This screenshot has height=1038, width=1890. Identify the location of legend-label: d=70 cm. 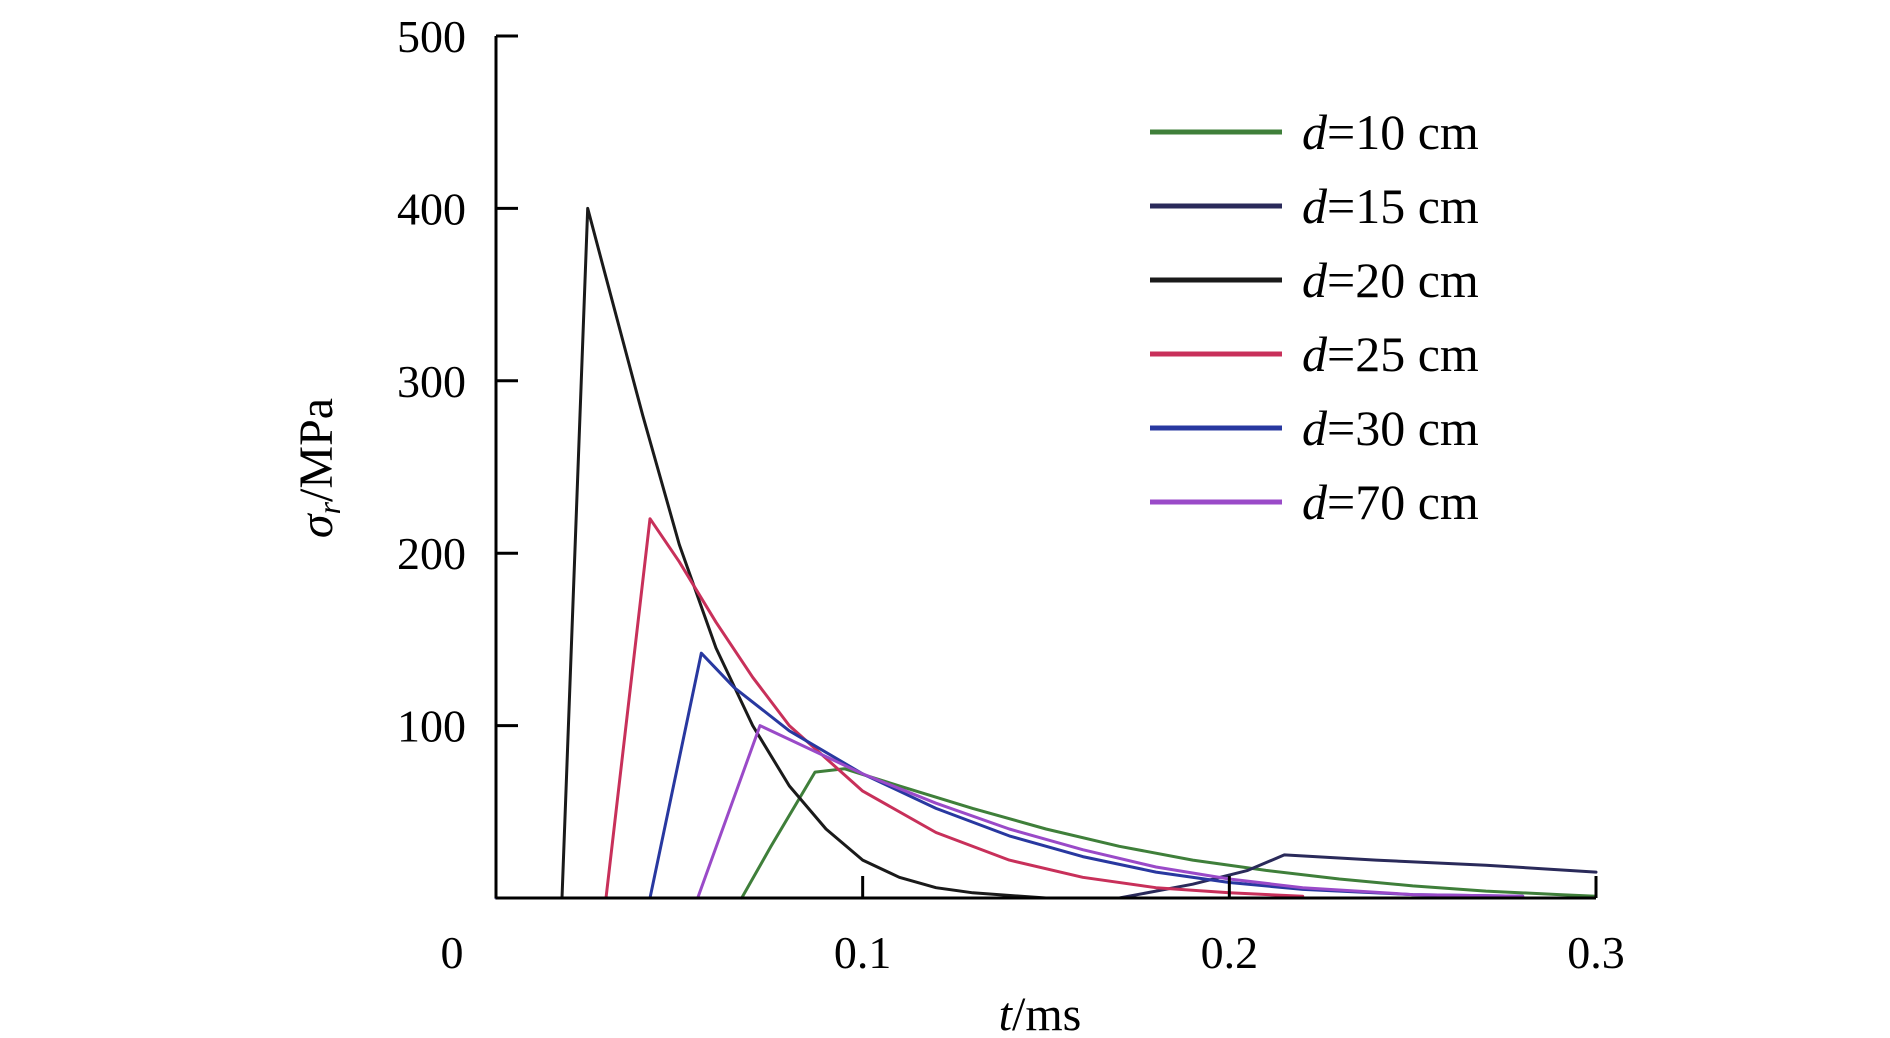
(1390, 502).